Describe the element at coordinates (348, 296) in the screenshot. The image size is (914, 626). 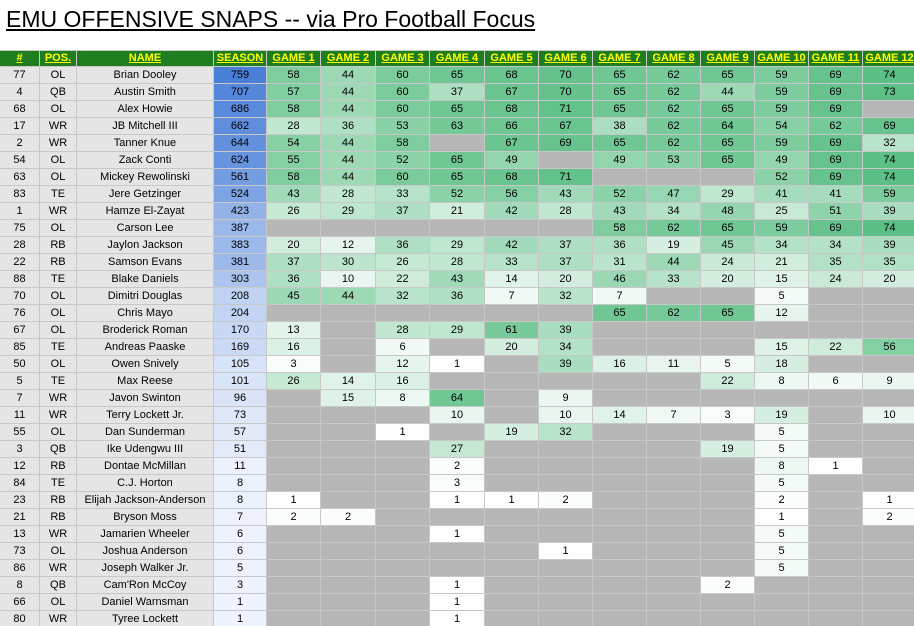
I see `game-snaps: 44` at that location.